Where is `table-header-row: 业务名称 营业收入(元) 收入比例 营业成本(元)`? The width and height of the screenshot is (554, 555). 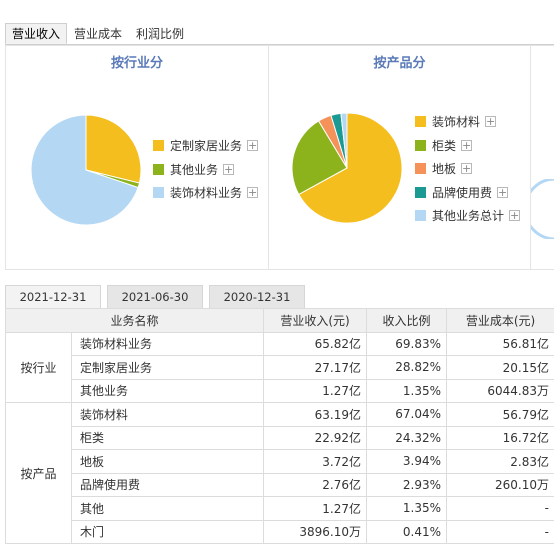 table-header-row: 业务名称 营业收入(元) 收入比例 营业成本(元) is located at coordinates (279, 320).